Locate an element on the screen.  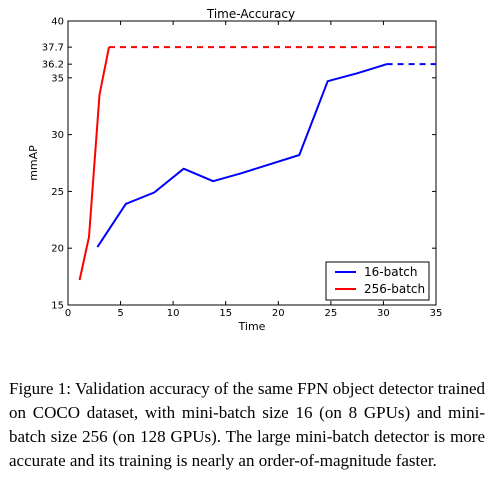
x-tick-label-3: 15 is located at coordinates (225, 313).